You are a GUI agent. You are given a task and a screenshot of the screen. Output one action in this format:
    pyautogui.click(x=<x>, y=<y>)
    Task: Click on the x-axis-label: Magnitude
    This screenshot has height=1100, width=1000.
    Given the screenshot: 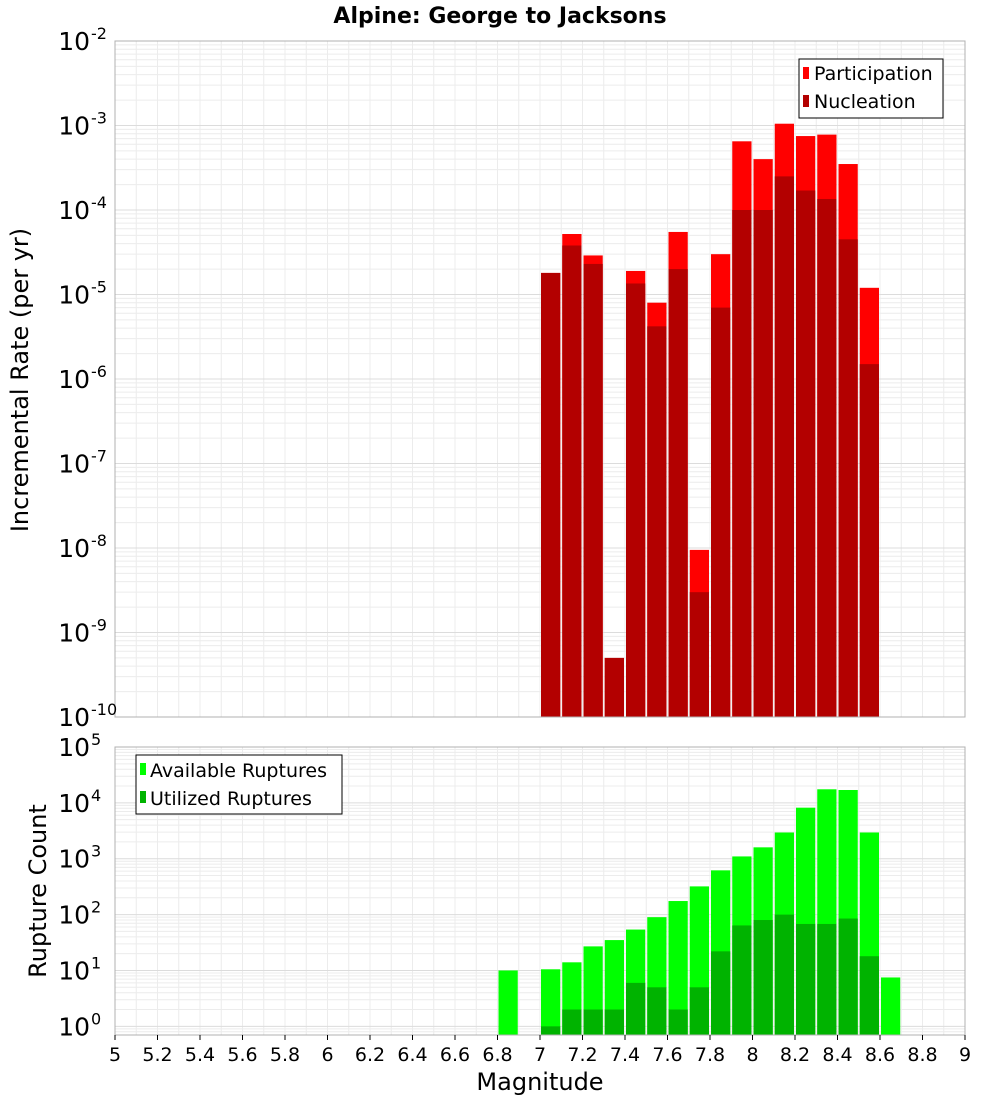 What is the action you would take?
    pyautogui.click(x=539, y=1082)
    